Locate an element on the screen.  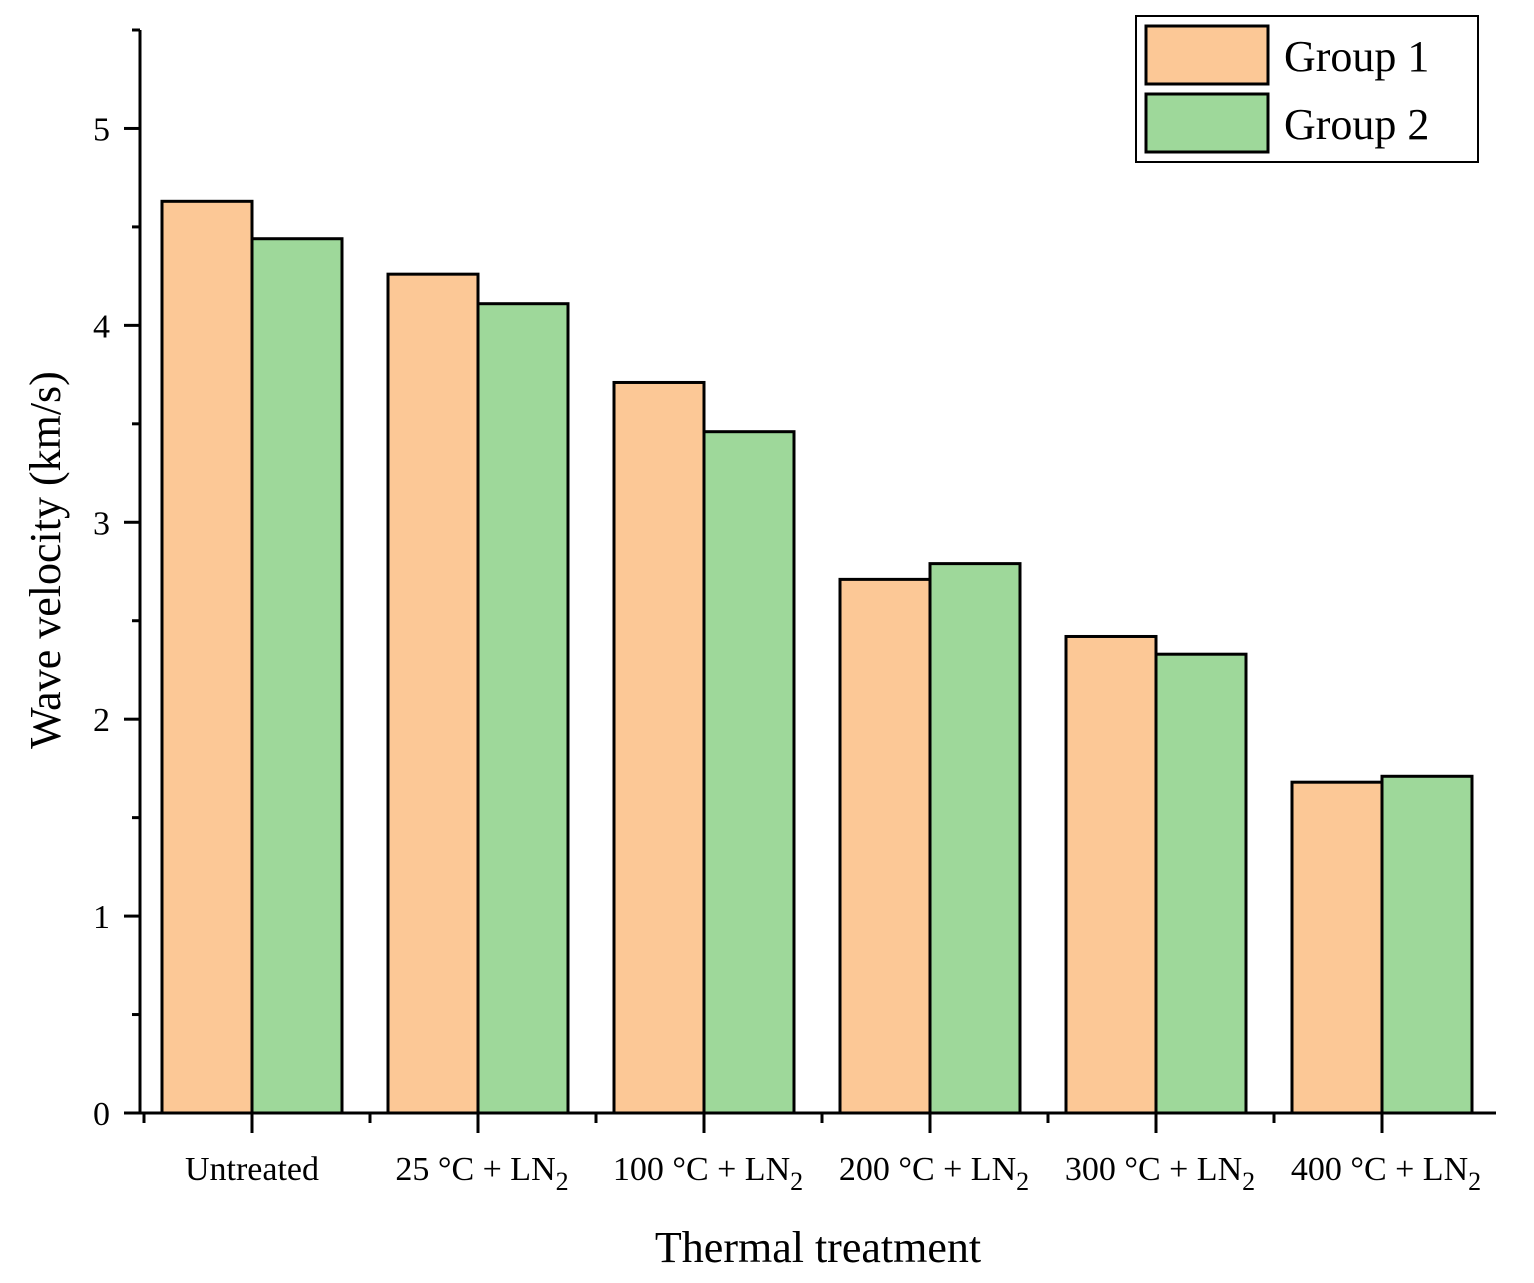
x-tick-label-main: Untreated is located at coordinates (252, 1169).